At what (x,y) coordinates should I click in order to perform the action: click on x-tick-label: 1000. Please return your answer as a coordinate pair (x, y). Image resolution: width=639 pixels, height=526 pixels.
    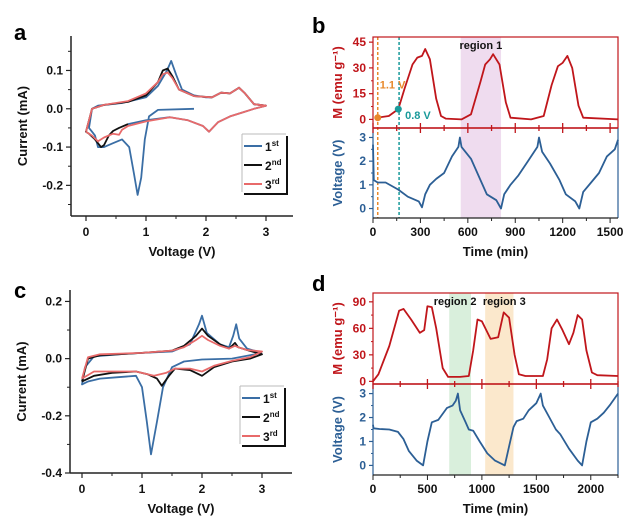
    Looking at the image, I should click on (482, 489).